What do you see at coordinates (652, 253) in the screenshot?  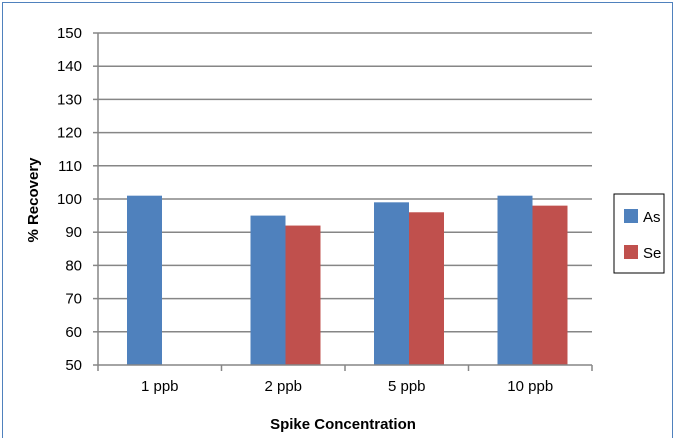 I see `legend-label-se: Se` at bounding box center [652, 253].